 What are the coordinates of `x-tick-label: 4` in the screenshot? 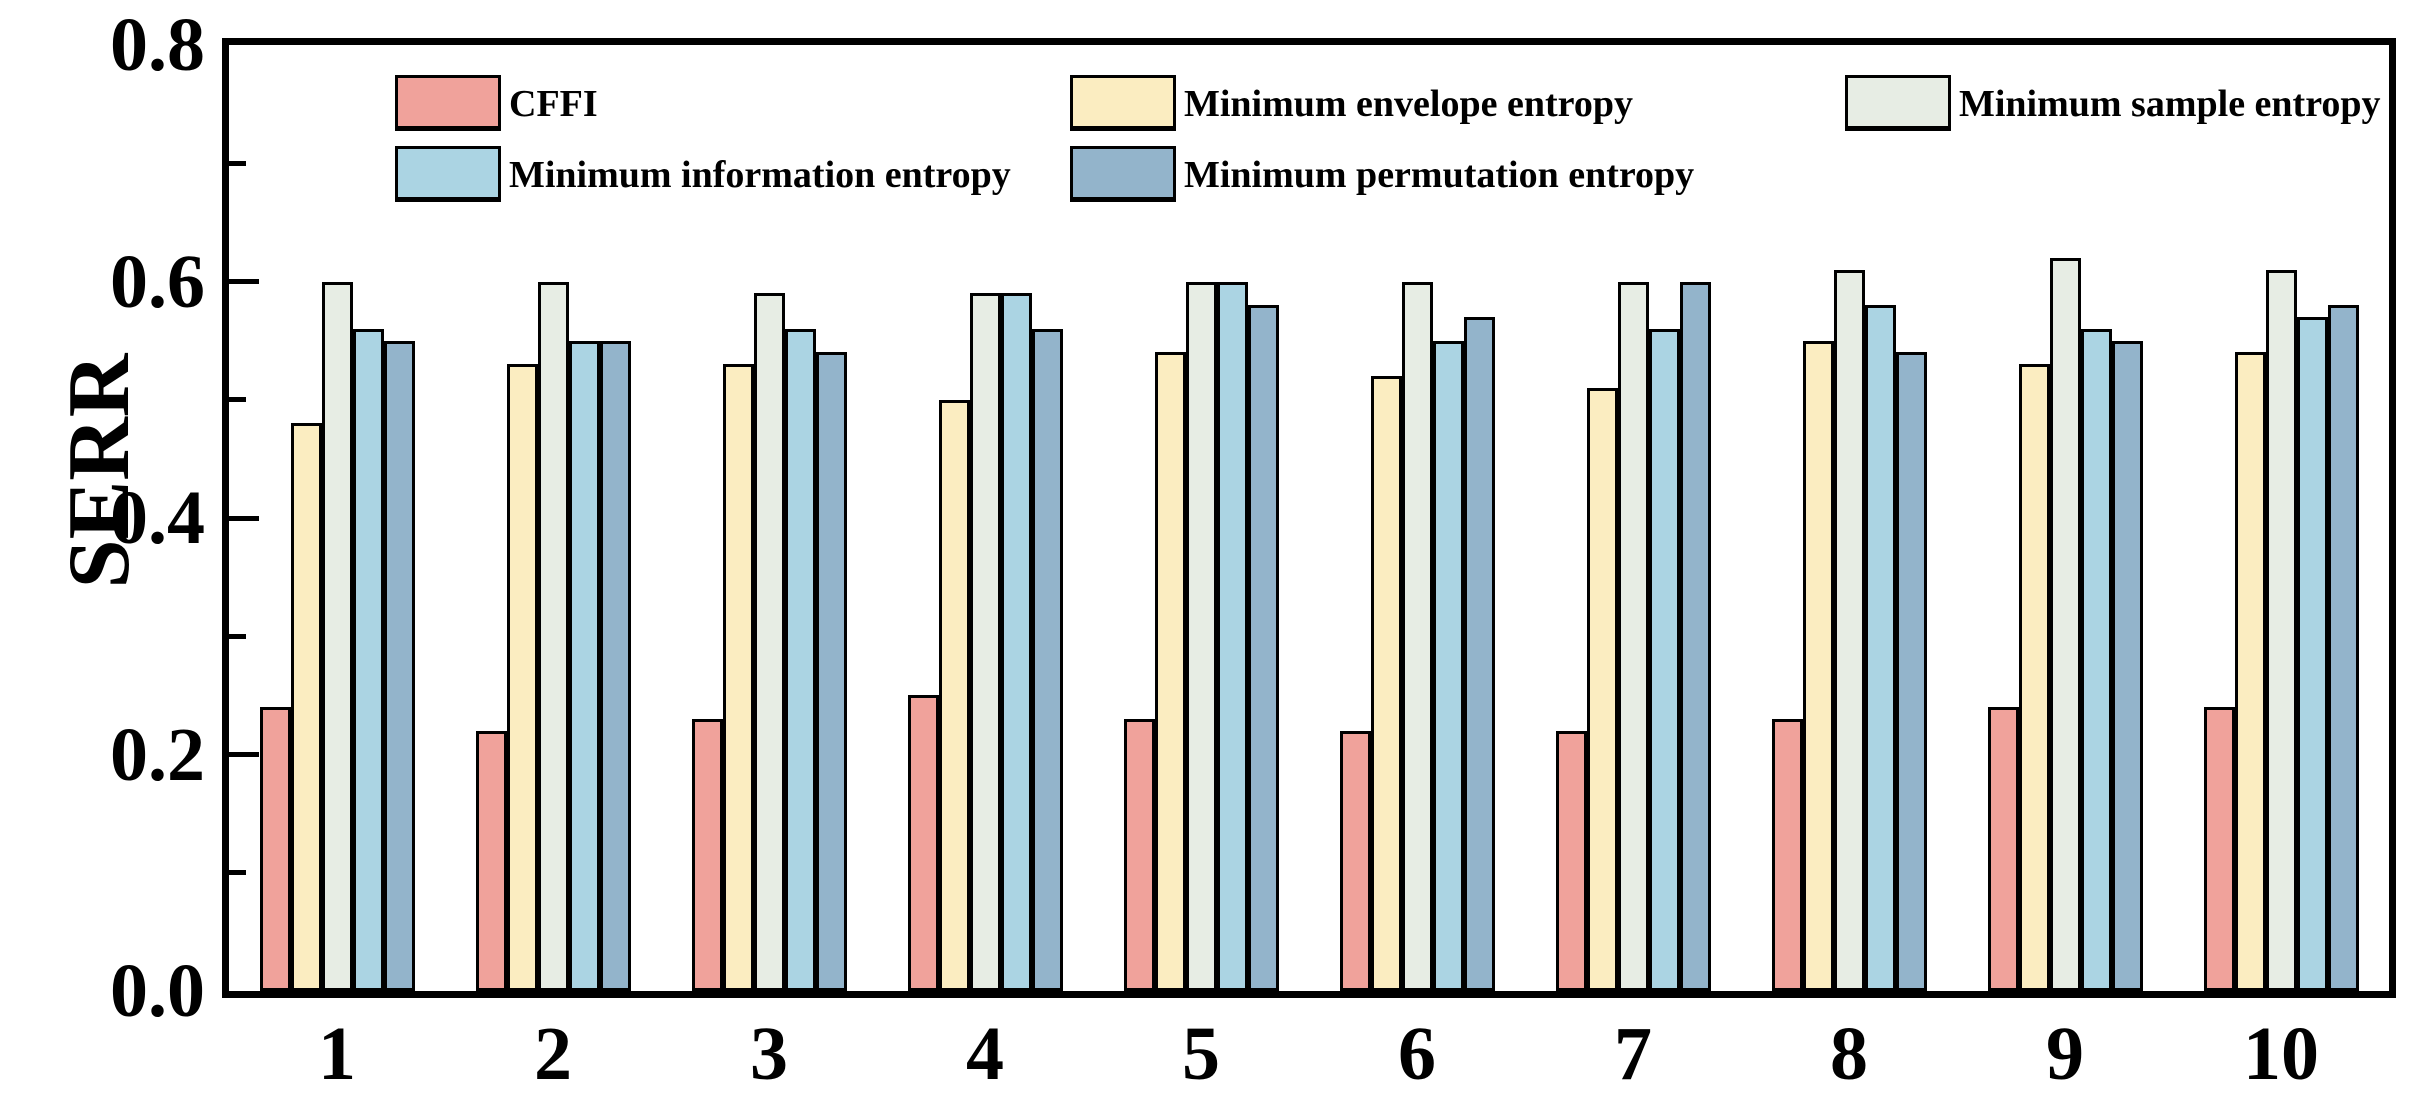 It's located at (985, 1054).